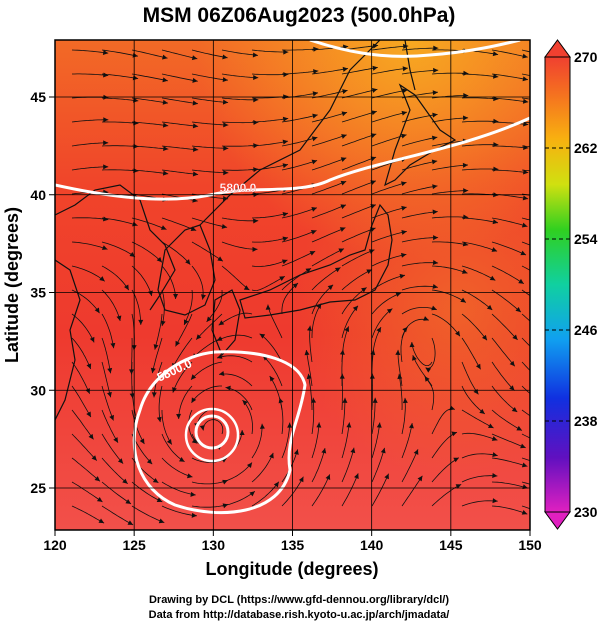 Image resolution: width=599 pixels, height=625 pixels. I want to click on x-tick-label: 125, so click(134, 545).